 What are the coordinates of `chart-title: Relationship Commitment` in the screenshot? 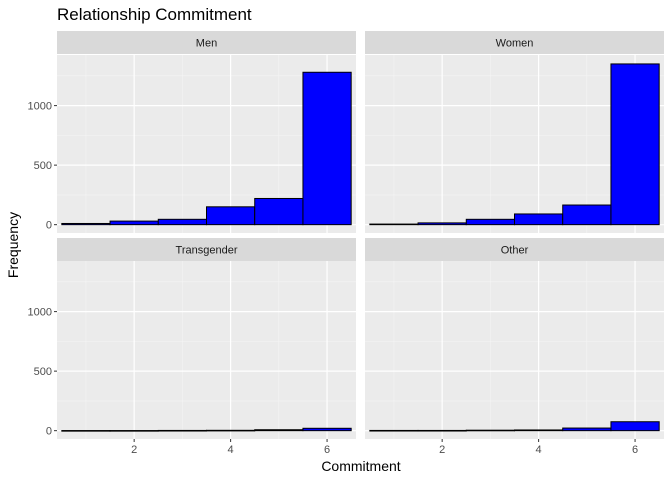 It's located at (154, 14).